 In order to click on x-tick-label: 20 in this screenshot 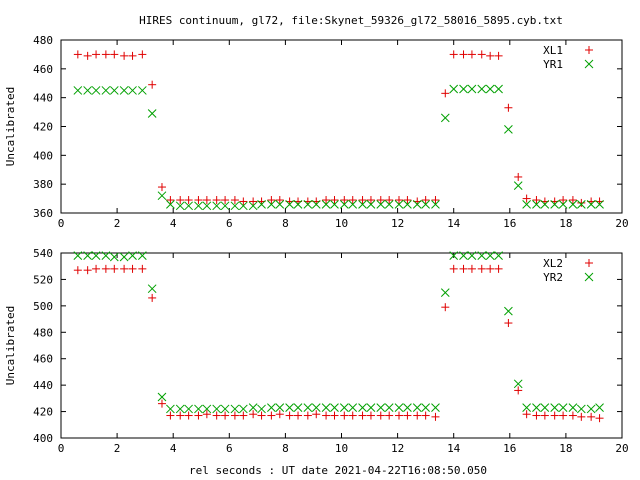, I will do `click(621, 448)`.